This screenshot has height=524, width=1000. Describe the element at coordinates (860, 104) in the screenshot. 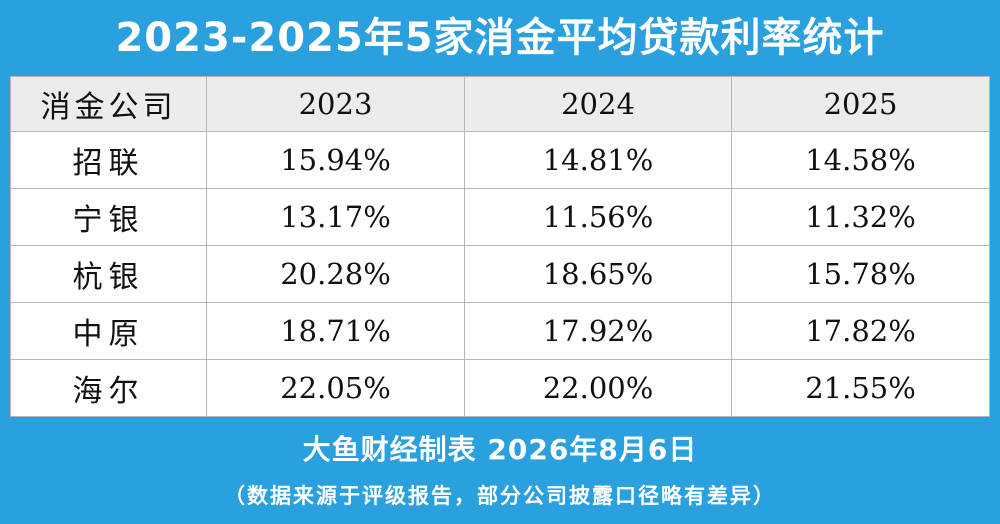

I see `header-2025: 2025` at that location.